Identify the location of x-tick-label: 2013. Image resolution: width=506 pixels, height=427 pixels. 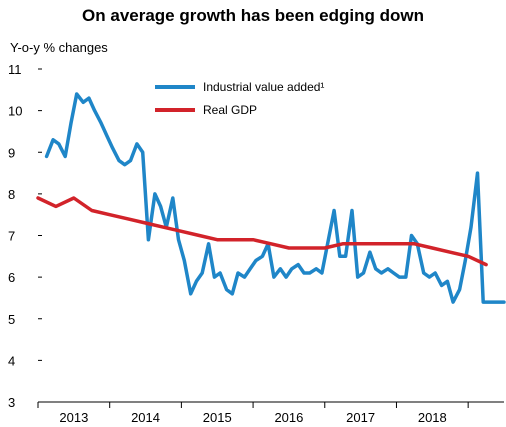
(73, 417).